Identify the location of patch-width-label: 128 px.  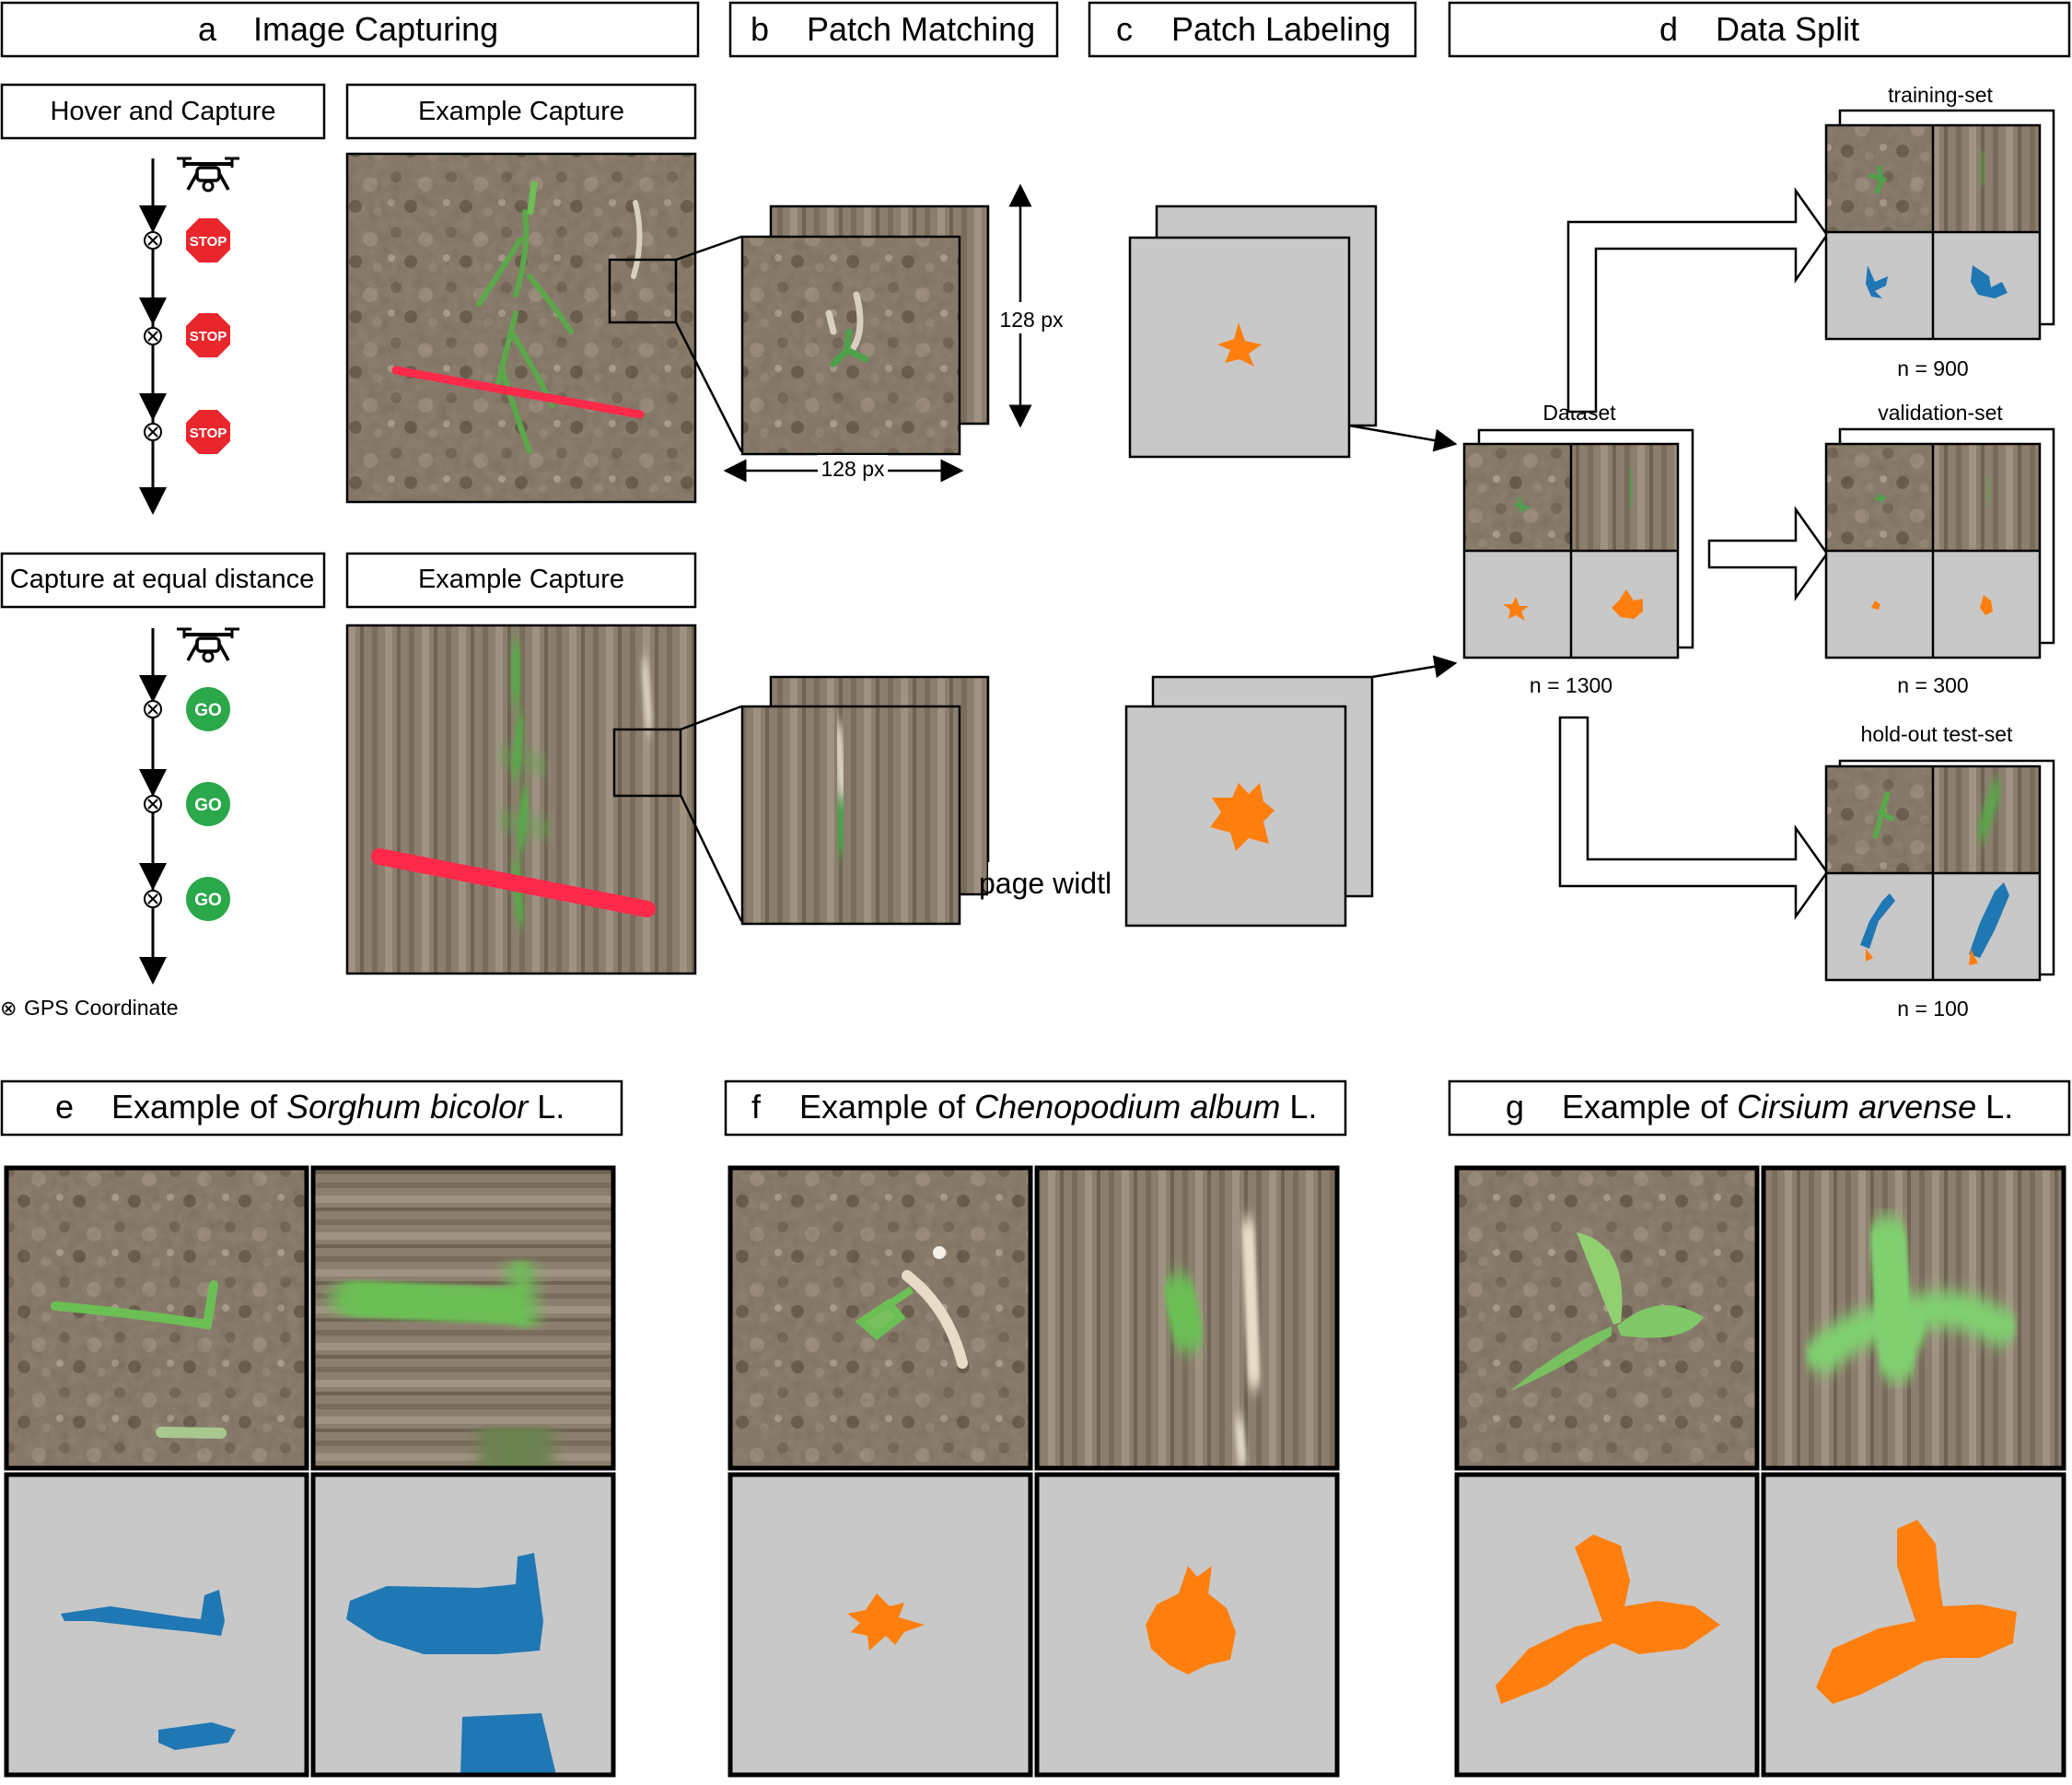
(853, 469).